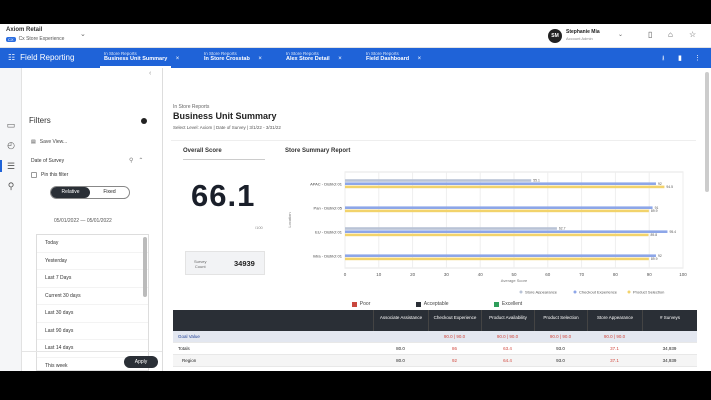 The height and width of the screenshot is (400, 711). I want to click on date-of-survey-label: Date of Survey, so click(48, 161).